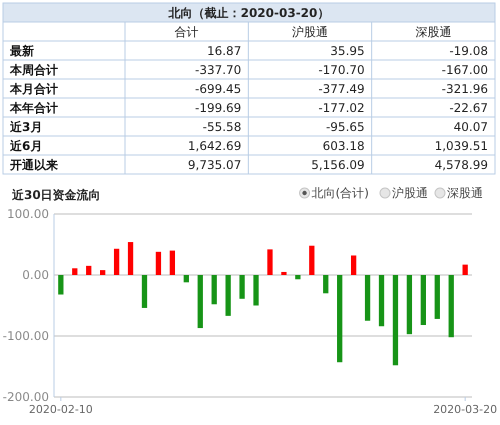  What do you see at coordinates (341, 89) in the screenshot?
I see `data-label: -377.49` at bounding box center [341, 89].